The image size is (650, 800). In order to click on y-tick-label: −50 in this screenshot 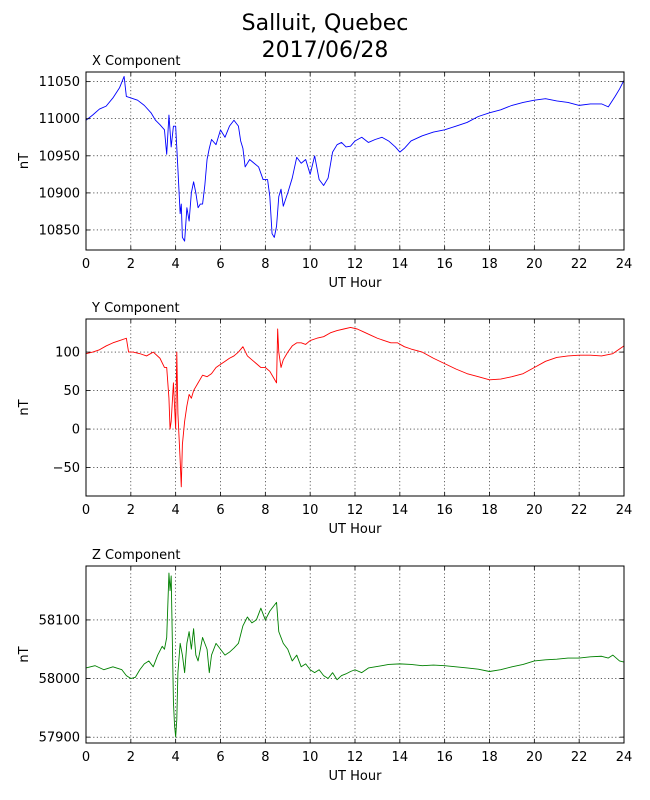, I will do `click(66, 468)`.